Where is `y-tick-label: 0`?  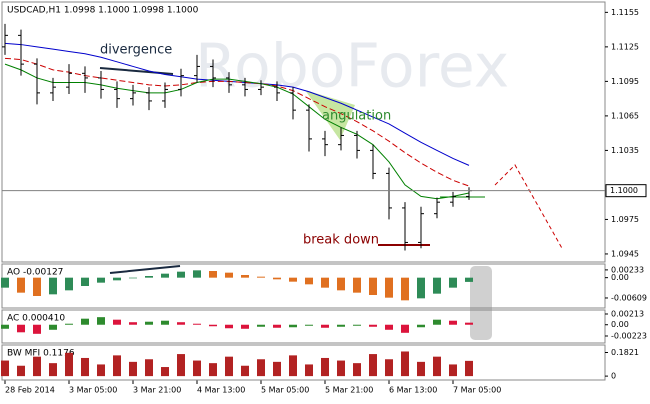 y-tick-label: 0 is located at coordinates (613, 376).